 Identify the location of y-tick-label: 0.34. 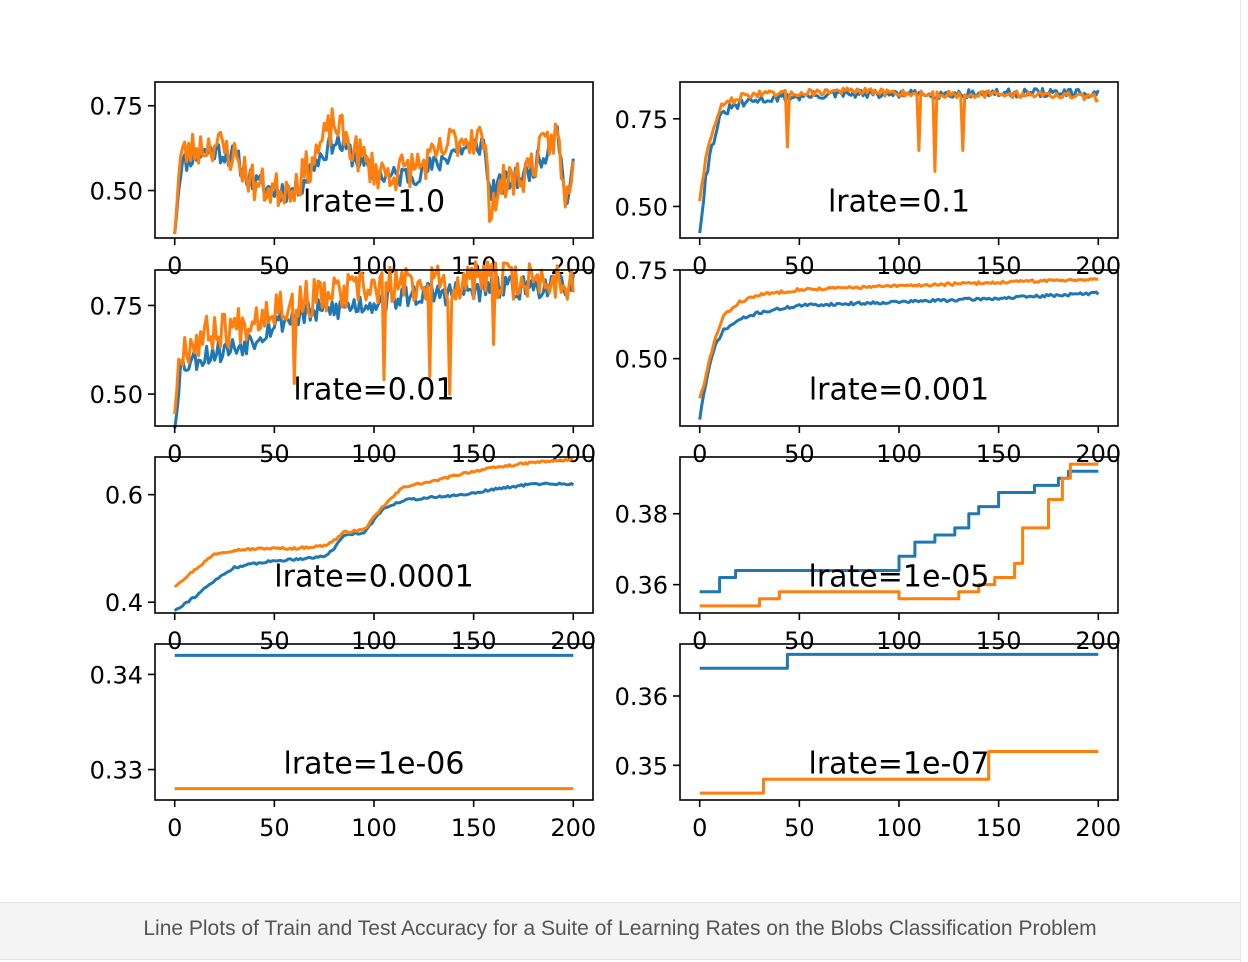
(116, 675).